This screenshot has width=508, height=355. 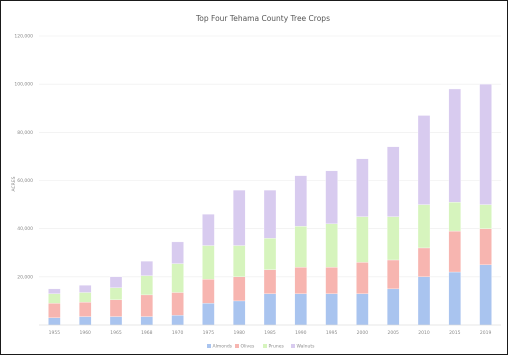 What do you see at coordinates (25, 181) in the screenshot?
I see `y-tick-label: 60,000` at bounding box center [25, 181].